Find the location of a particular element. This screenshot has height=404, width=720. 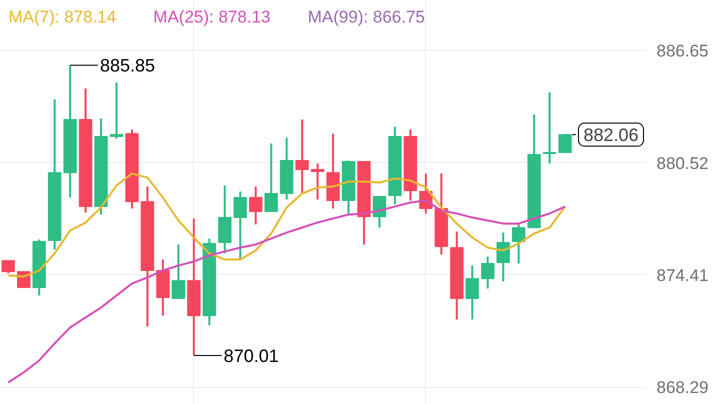

y-tick-label: 868.29 is located at coordinates (682, 388).